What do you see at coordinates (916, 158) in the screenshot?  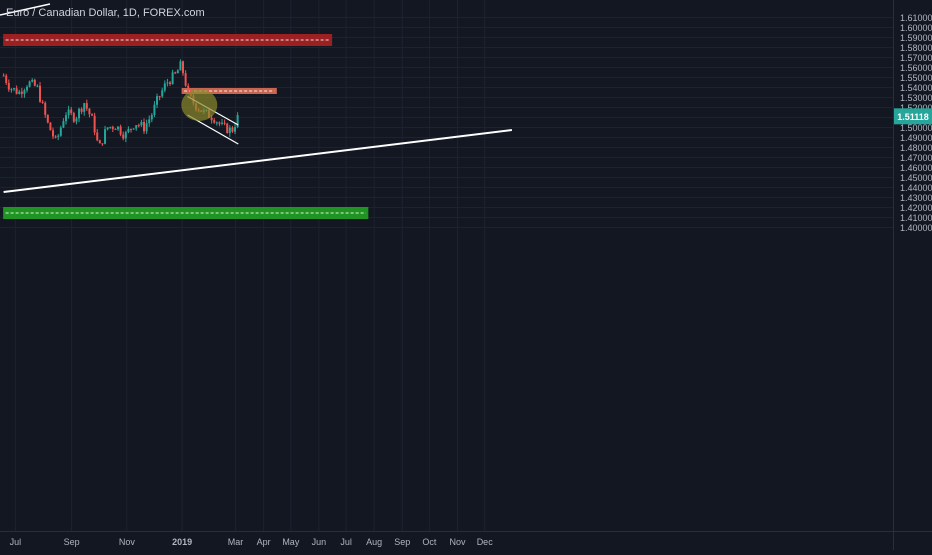 I see `y-tick-label: 1.47000` at bounding box center [916, 158].